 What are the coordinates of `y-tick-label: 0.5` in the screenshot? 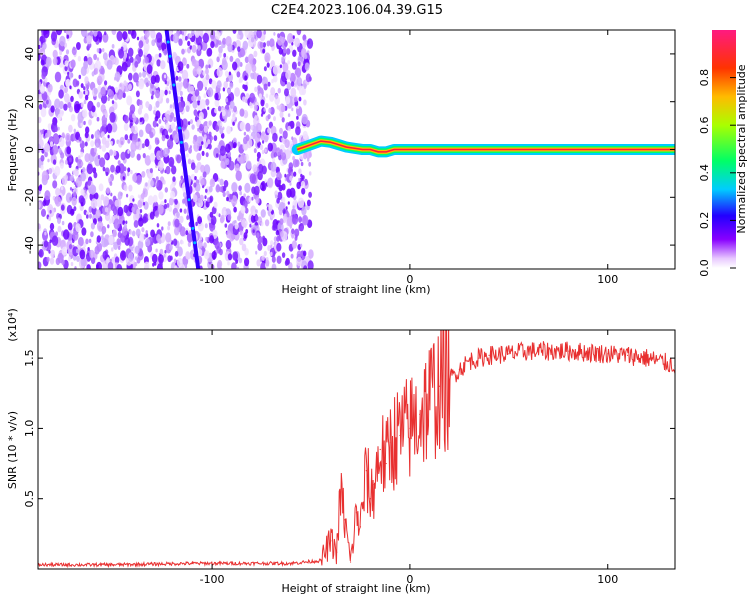 It's located at (29, 499).